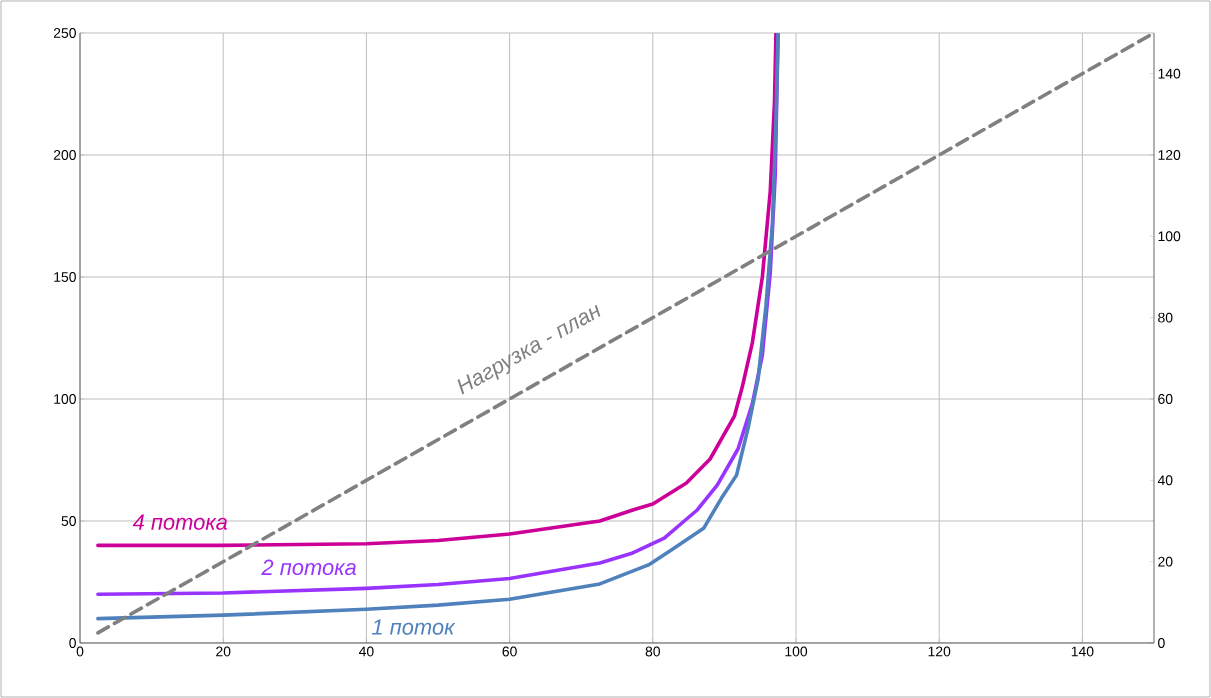  I want to click on x-tick-label: 100, so click(796, 651).